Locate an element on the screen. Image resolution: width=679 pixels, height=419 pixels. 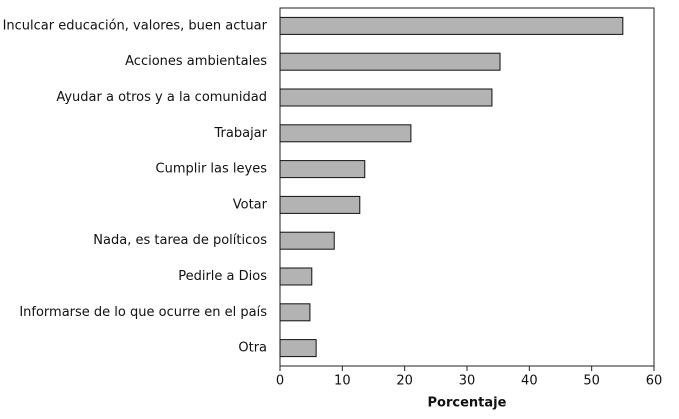
x-tick-label: 50 is located at coordinates (591, 381).